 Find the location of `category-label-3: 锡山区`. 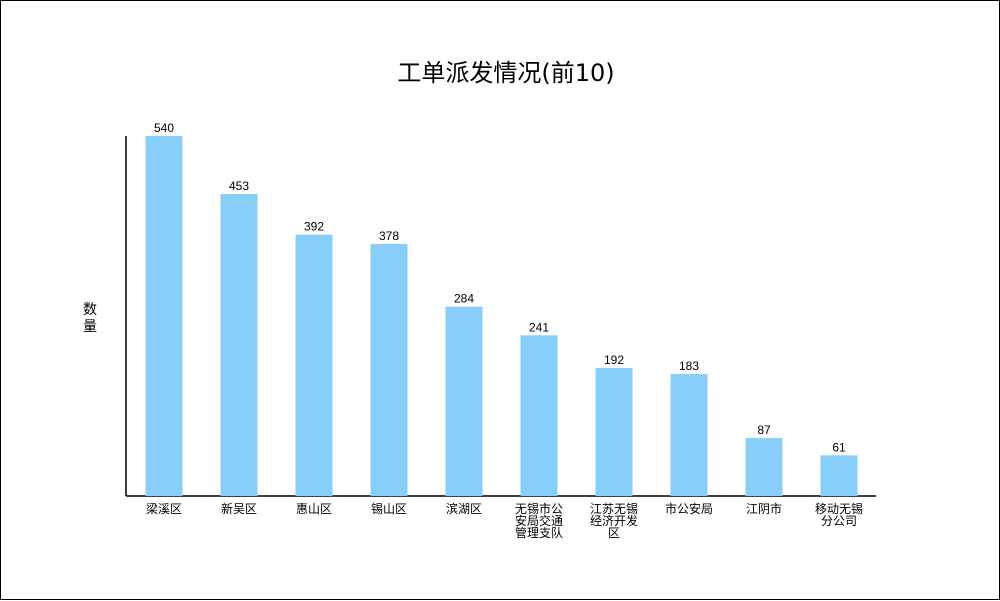

category-label-3: 锡山区 is located at coordinates (389, 508).